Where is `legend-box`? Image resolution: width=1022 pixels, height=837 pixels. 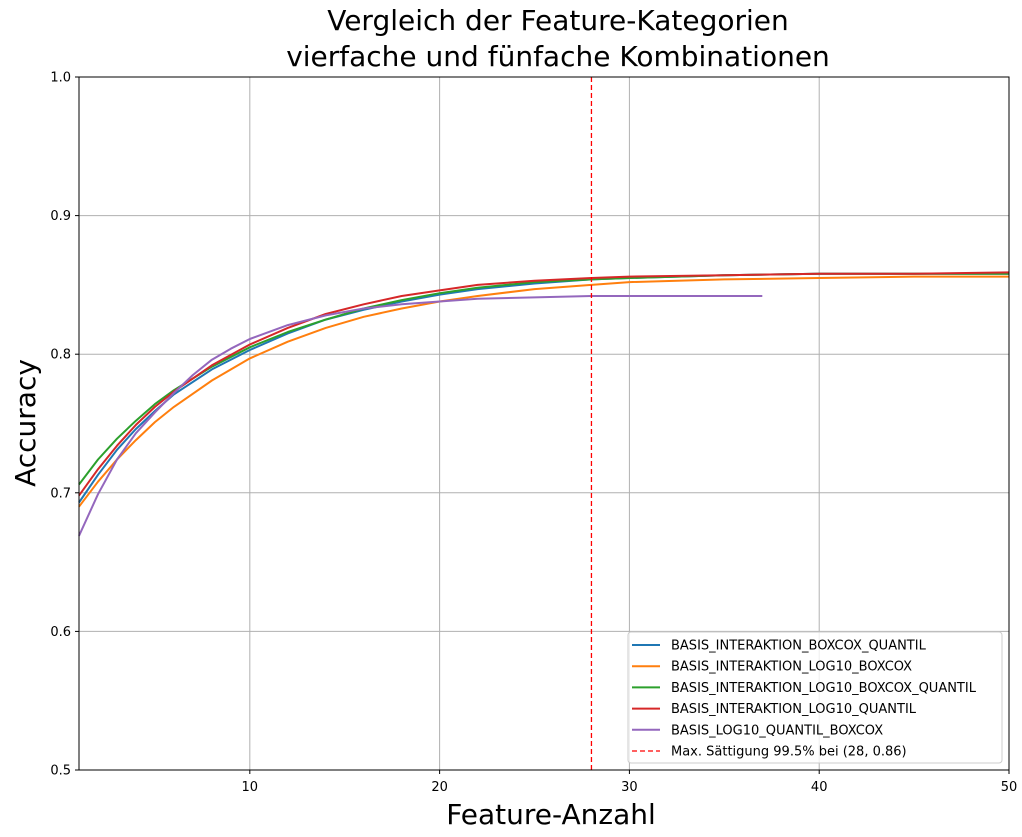 legend-box is located at coordinates (815, 697).